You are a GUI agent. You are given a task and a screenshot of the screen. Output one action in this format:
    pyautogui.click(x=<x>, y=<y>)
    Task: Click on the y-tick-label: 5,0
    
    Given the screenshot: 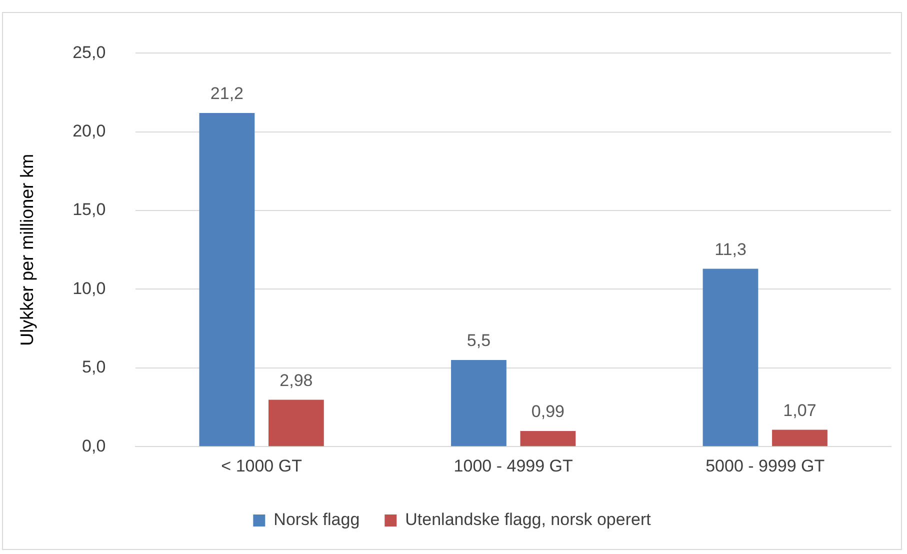 What is the action you would take?
    pyautogui.click(x=94, y=367)
    